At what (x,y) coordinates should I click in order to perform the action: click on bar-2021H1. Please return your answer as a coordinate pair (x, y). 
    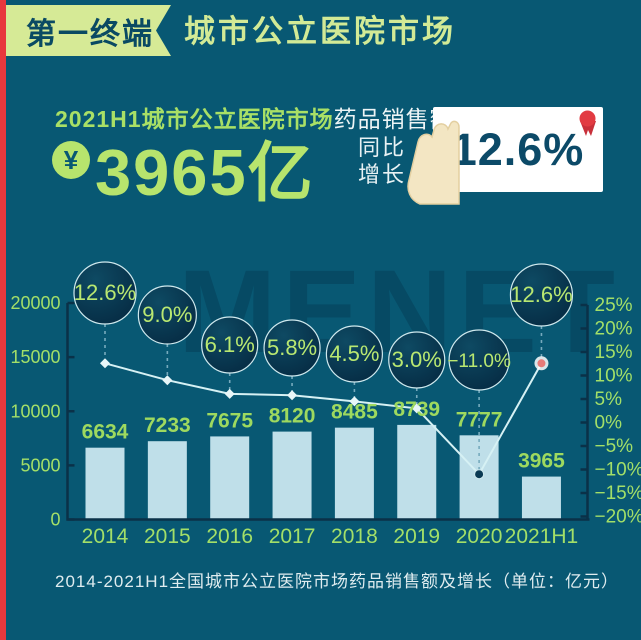
    Looking at the image, I should click on (541, 498).